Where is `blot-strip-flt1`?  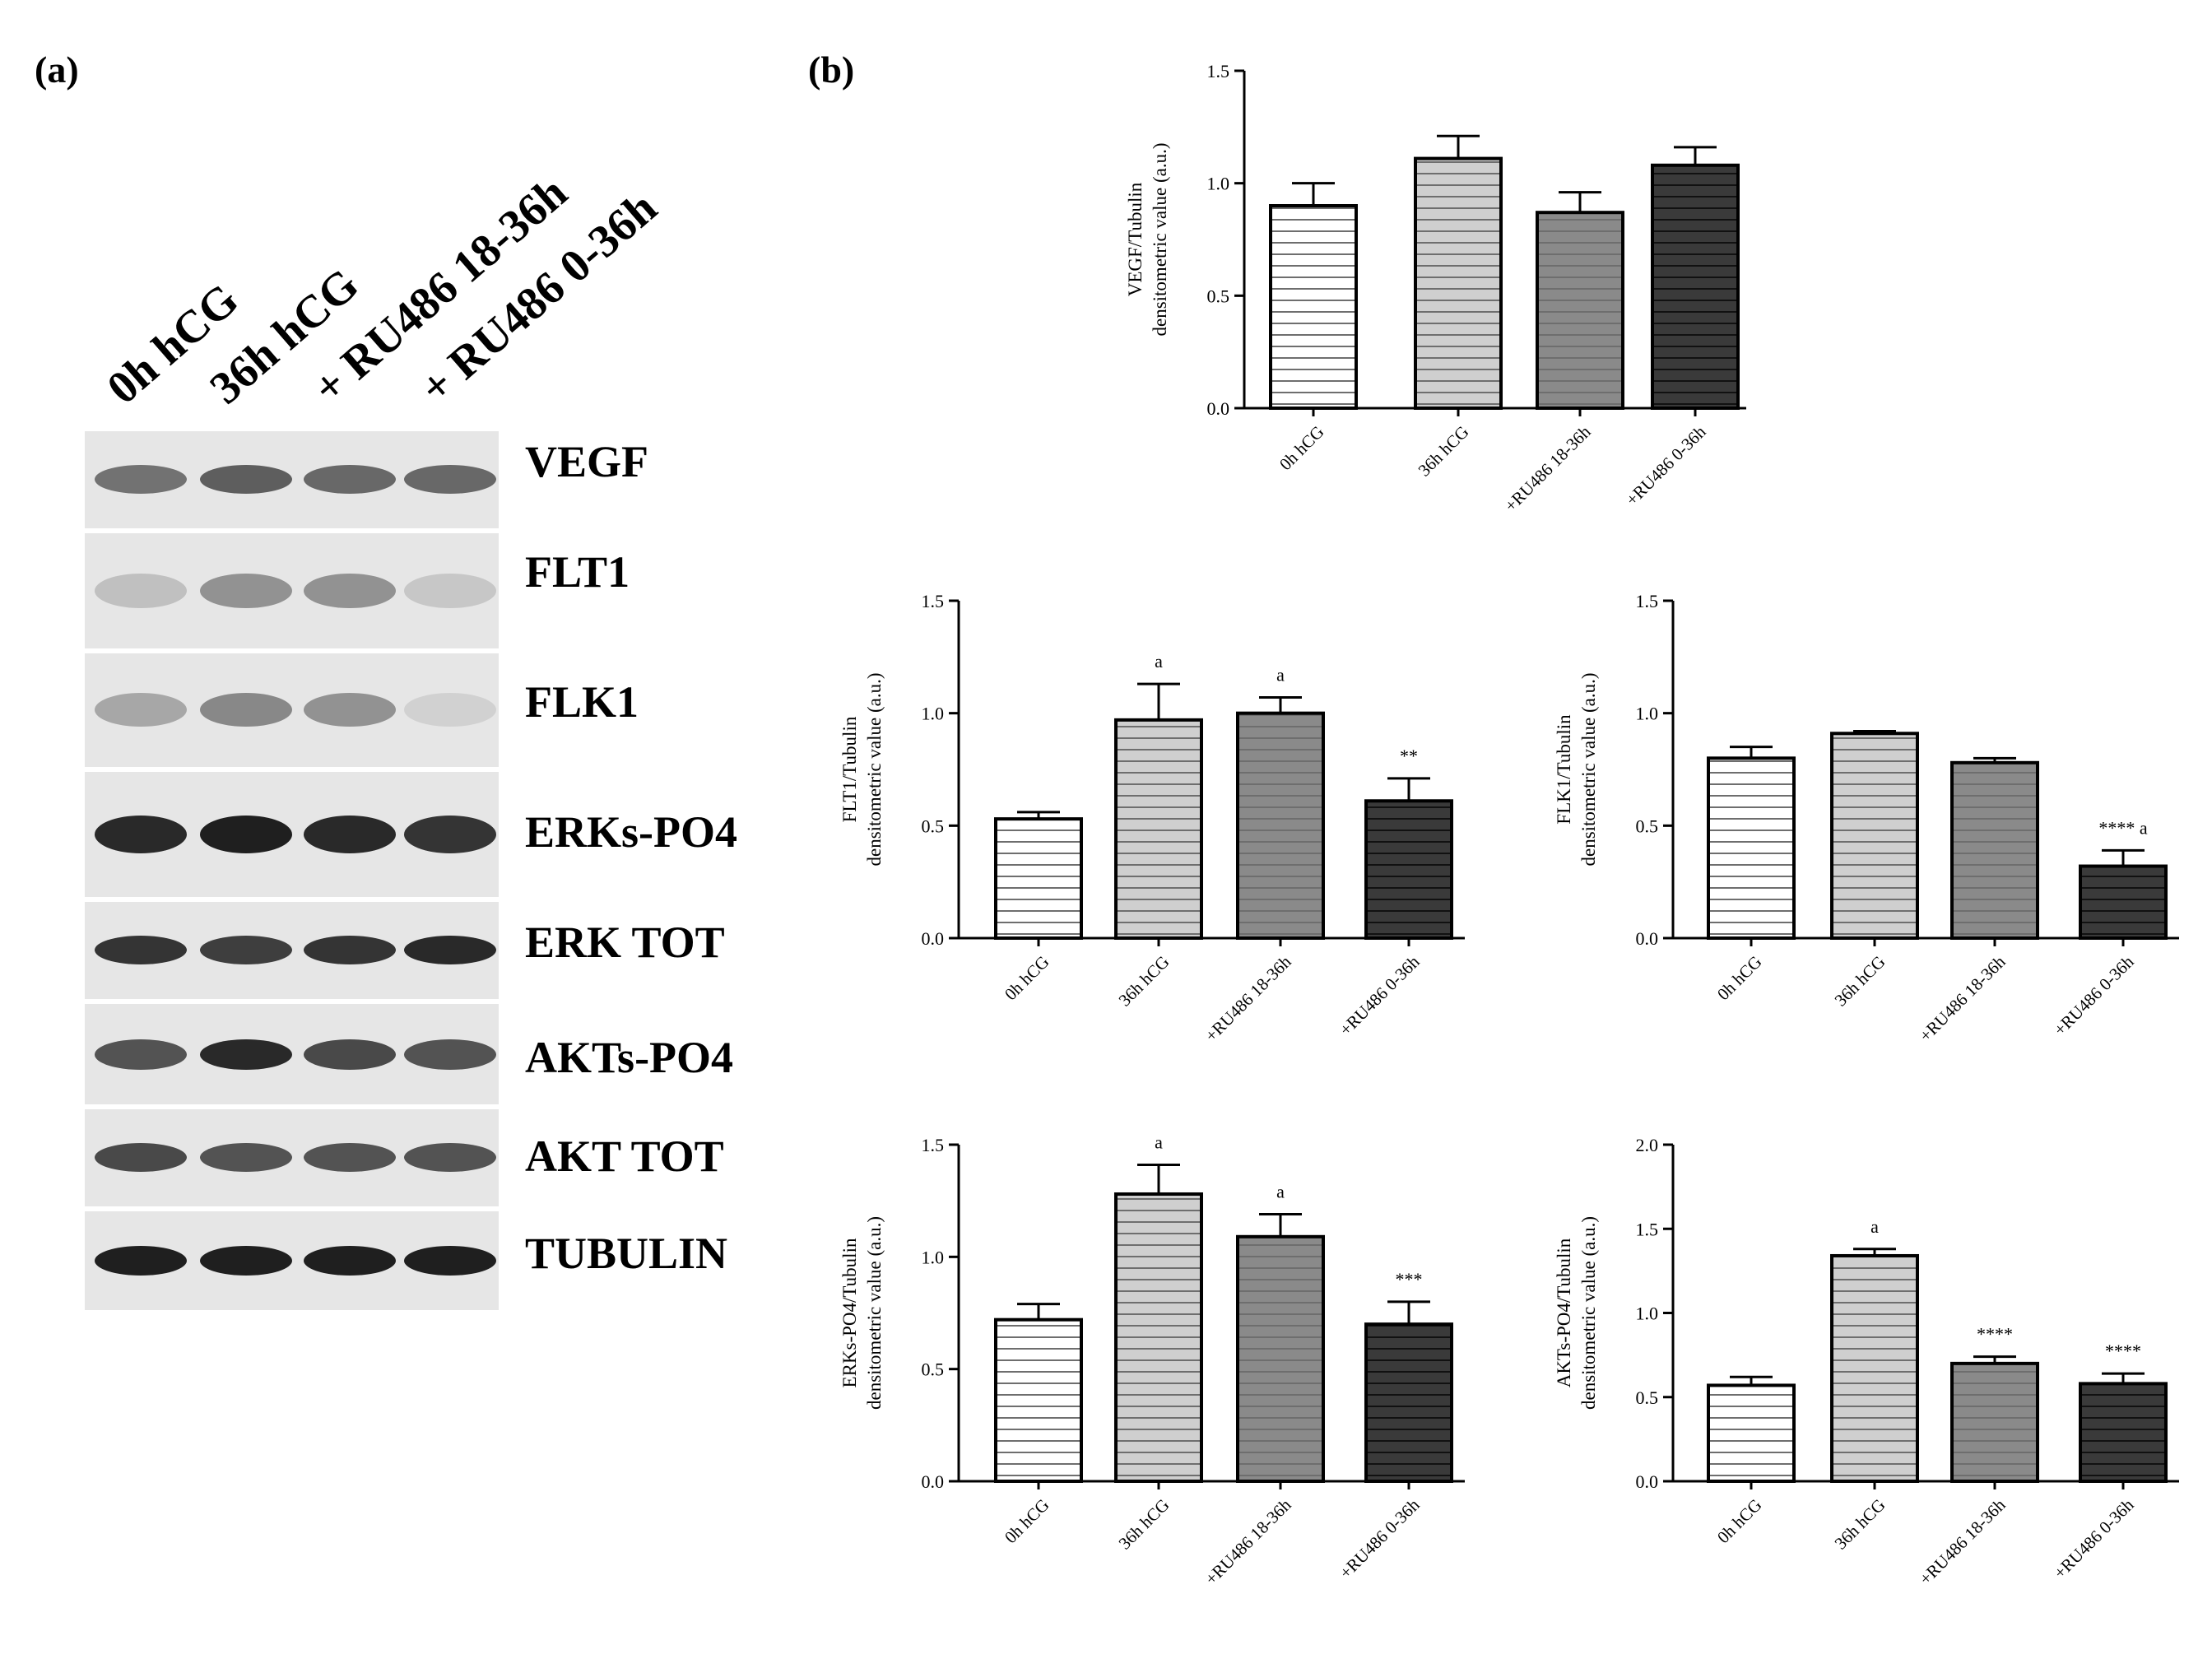 blot-strip-flt1 is located at coordinates (292, 590).